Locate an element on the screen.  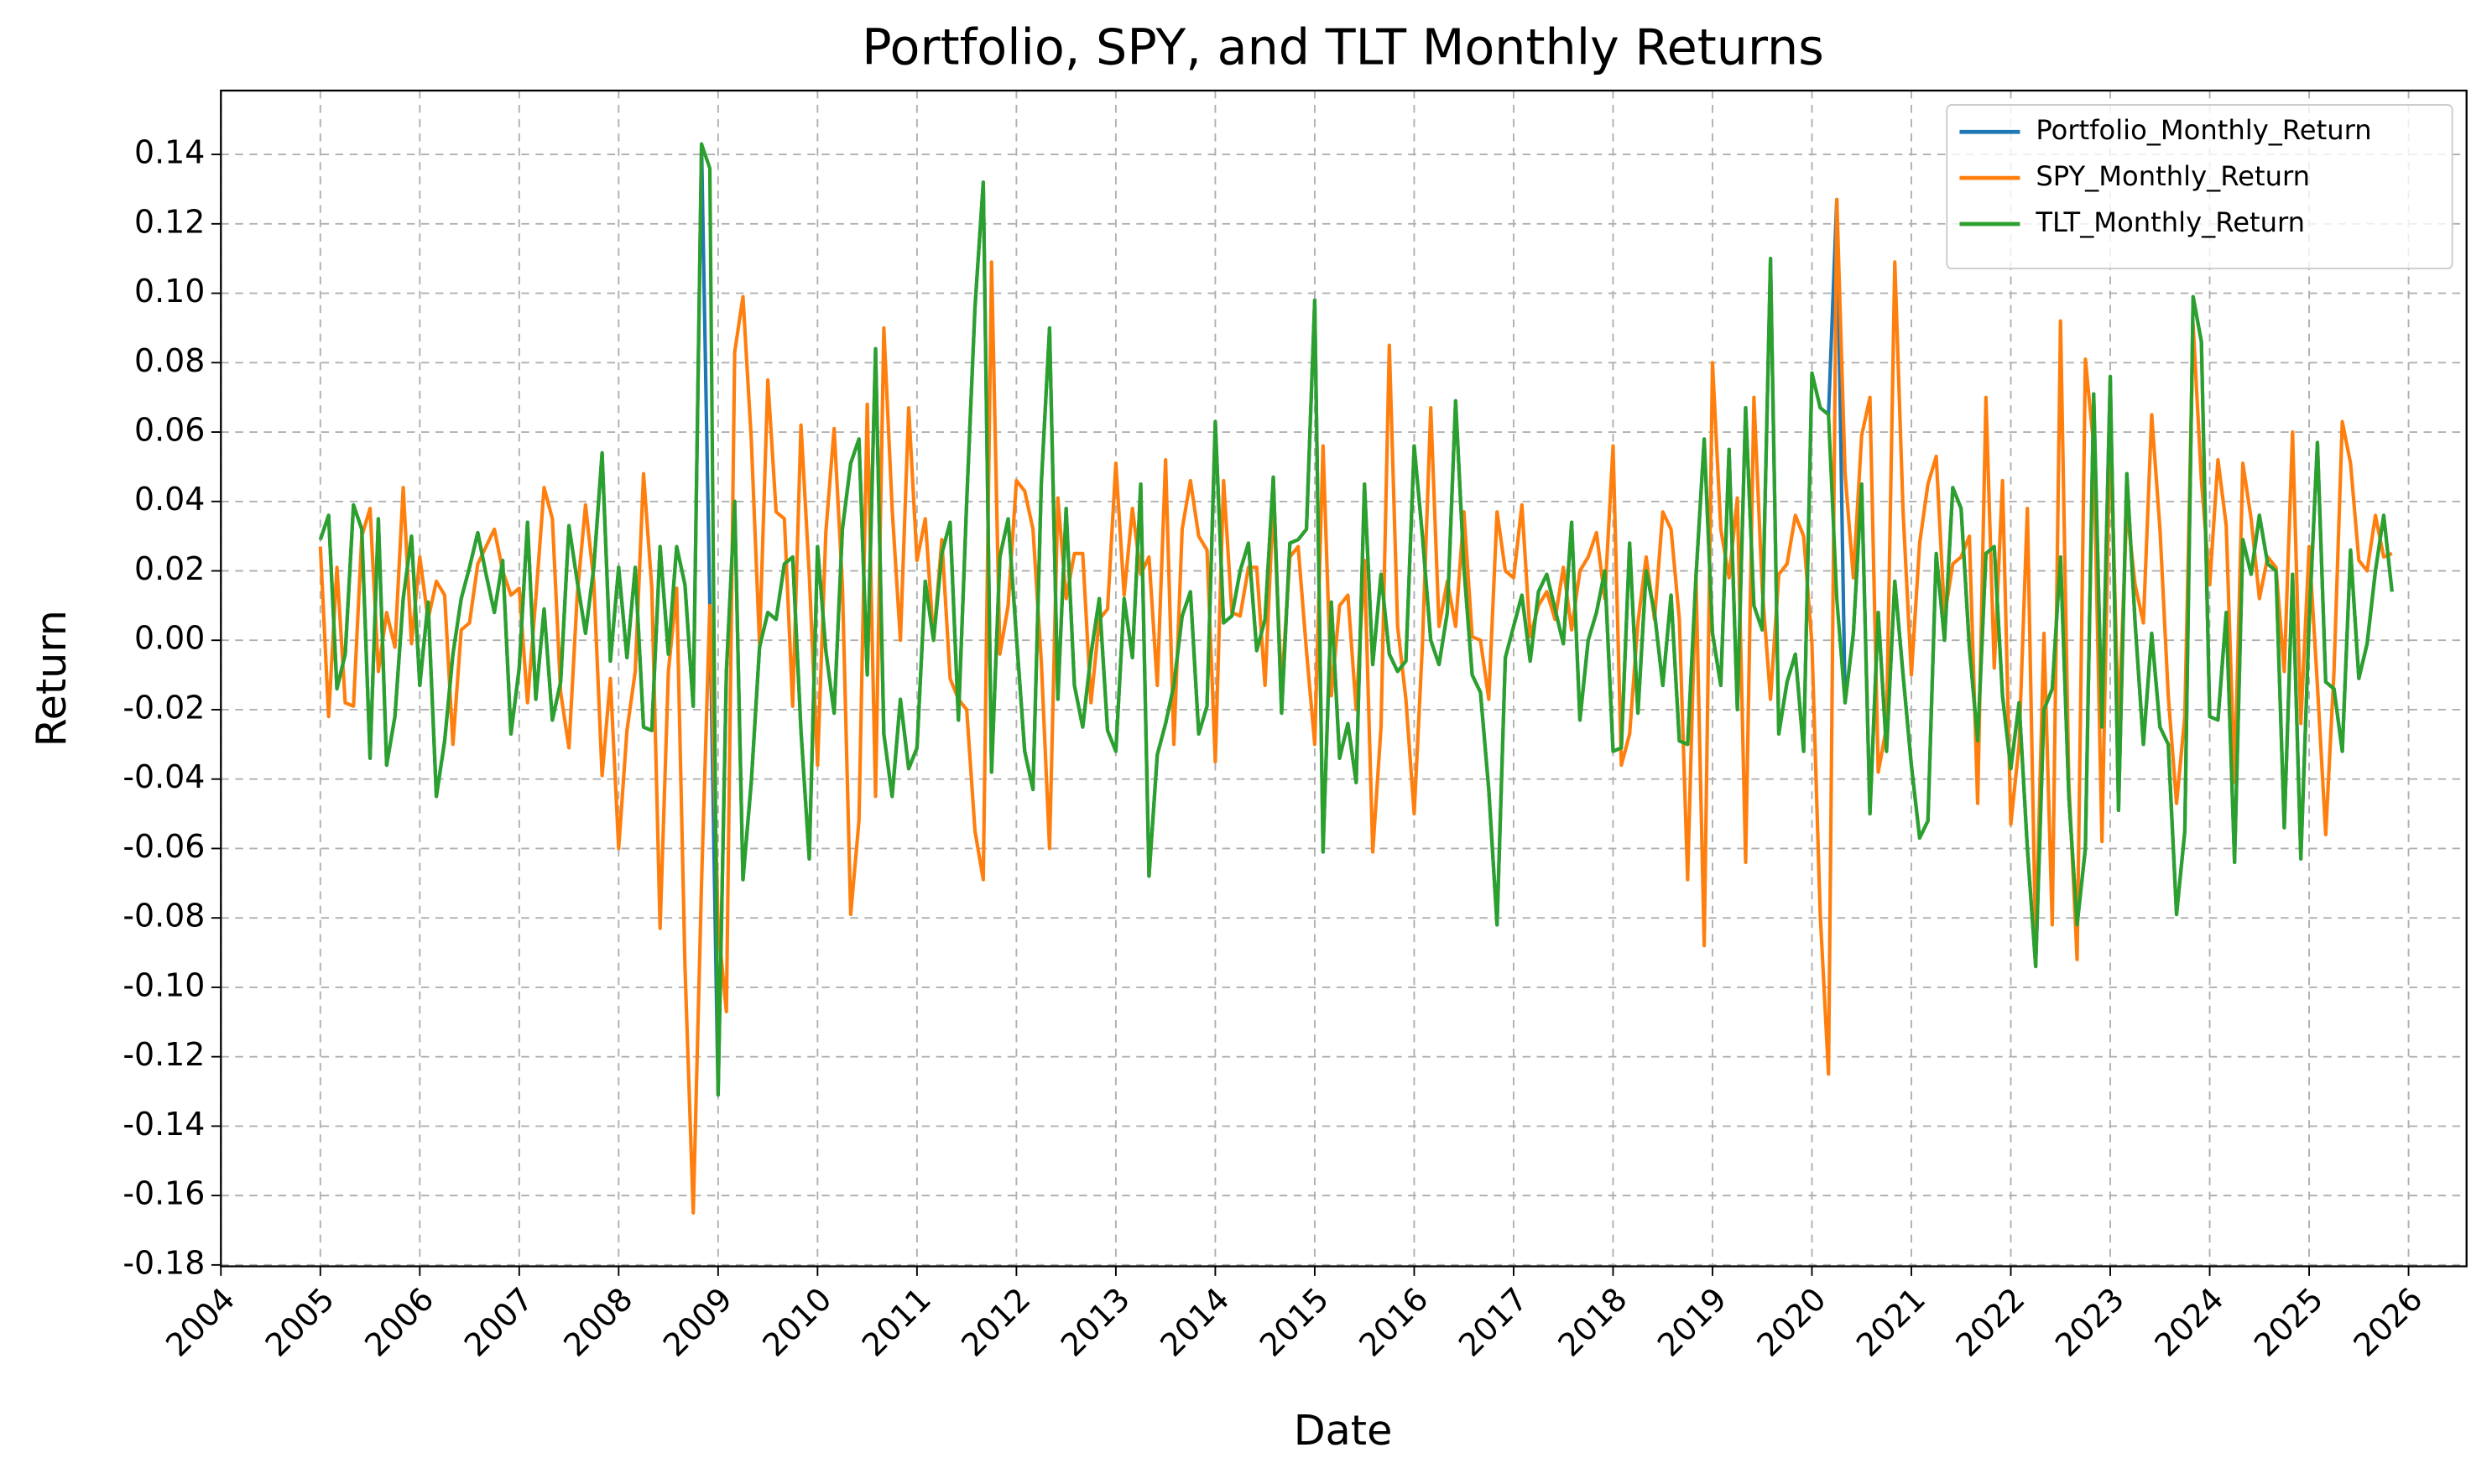
legend-label: Portfolio_Monthly_Return is located at coordinates (2204, 130).